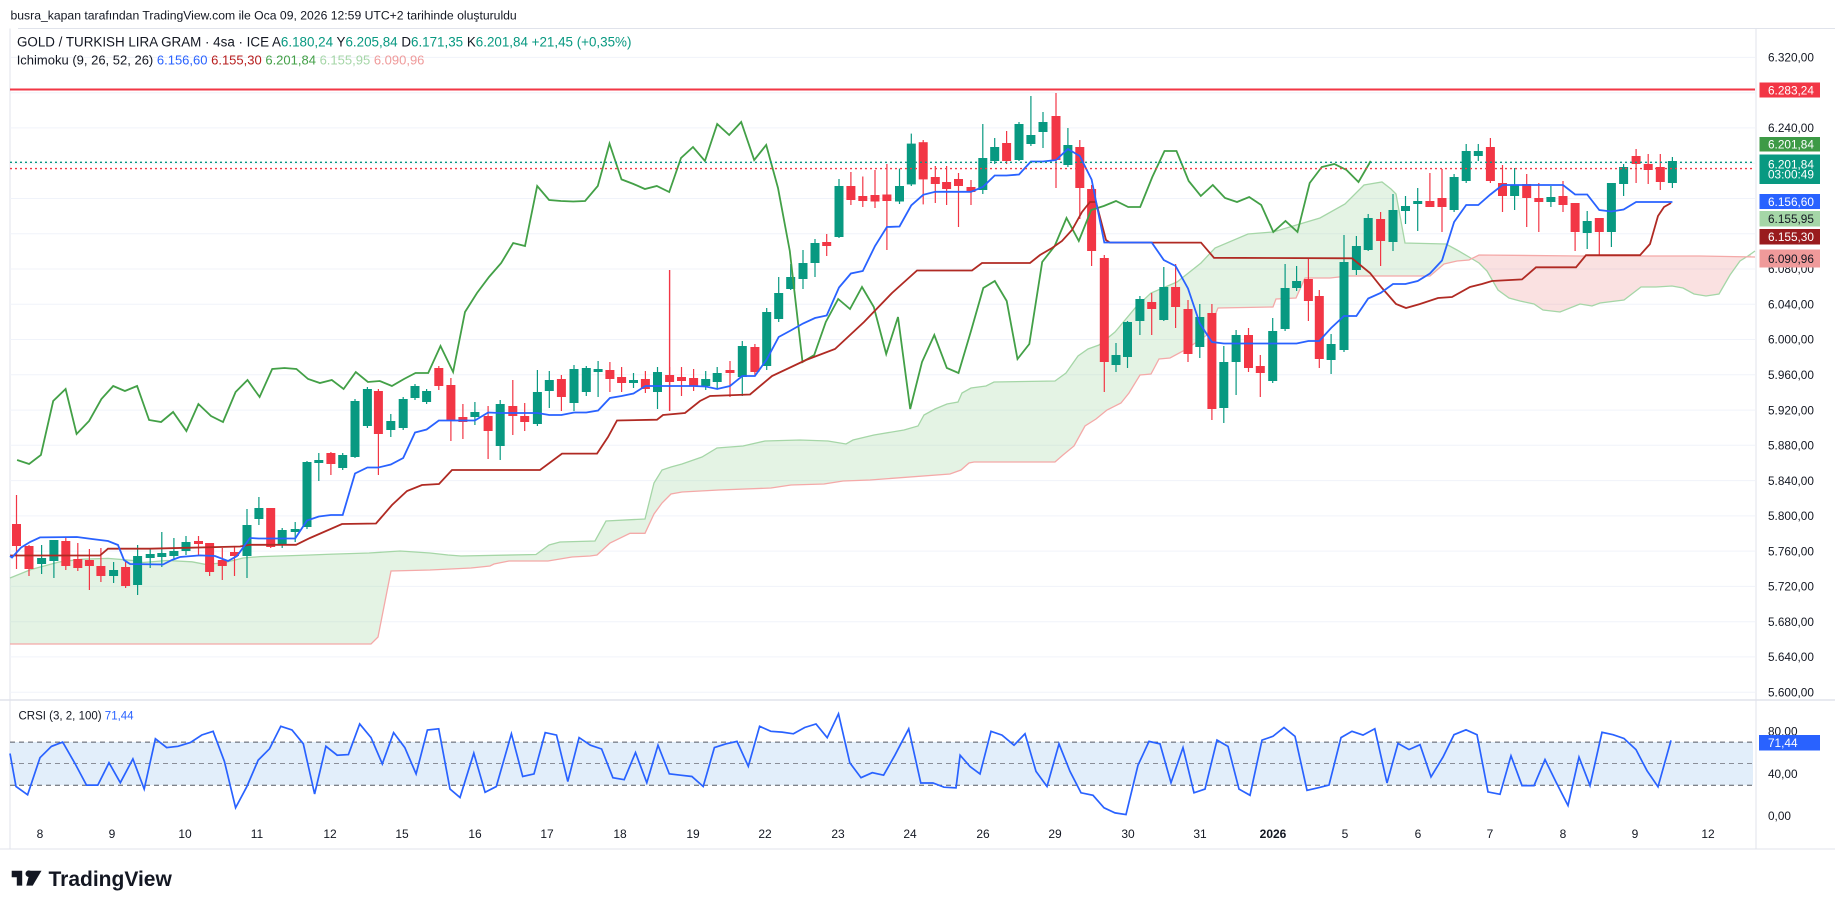 The height and width of the screenshot is (909, 1835). I want to click on svg-text: 5.640,00, so click(1791, 657).